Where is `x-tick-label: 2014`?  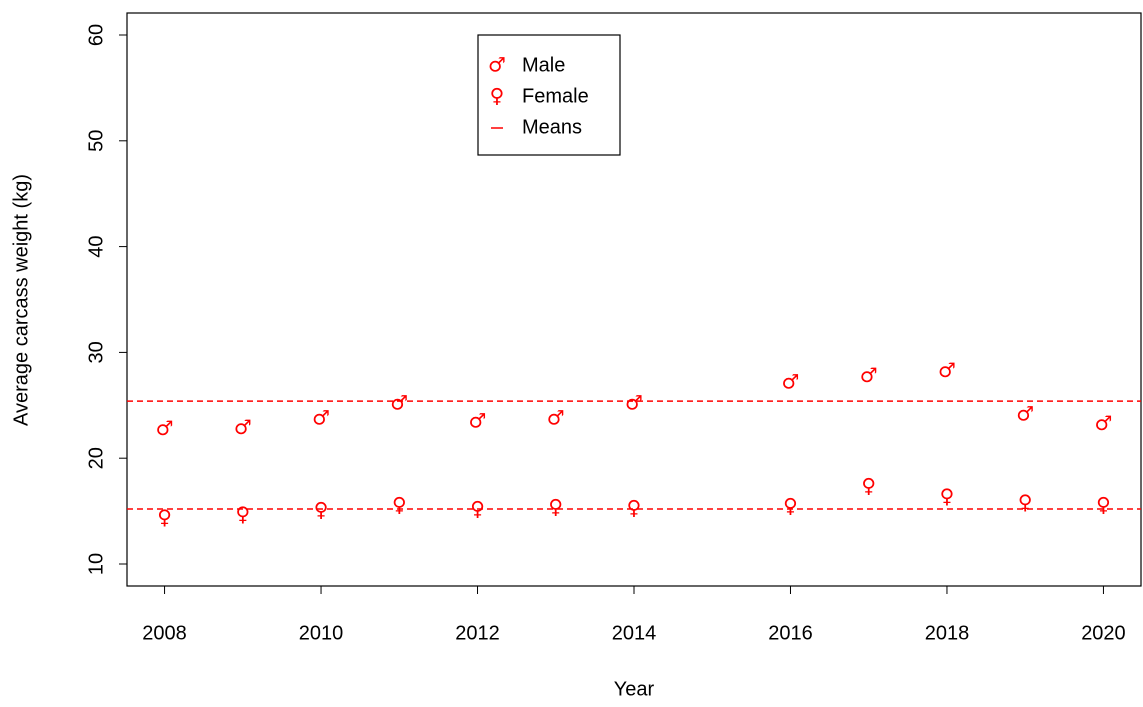 x-tick-label: 2014 is located at coordinates (634, 633).